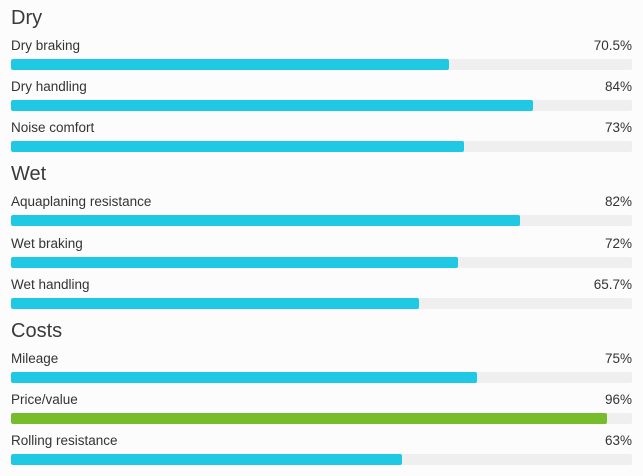 The image size is (643, 476). I want to click on metric-value: 63%, so click(618, 440).